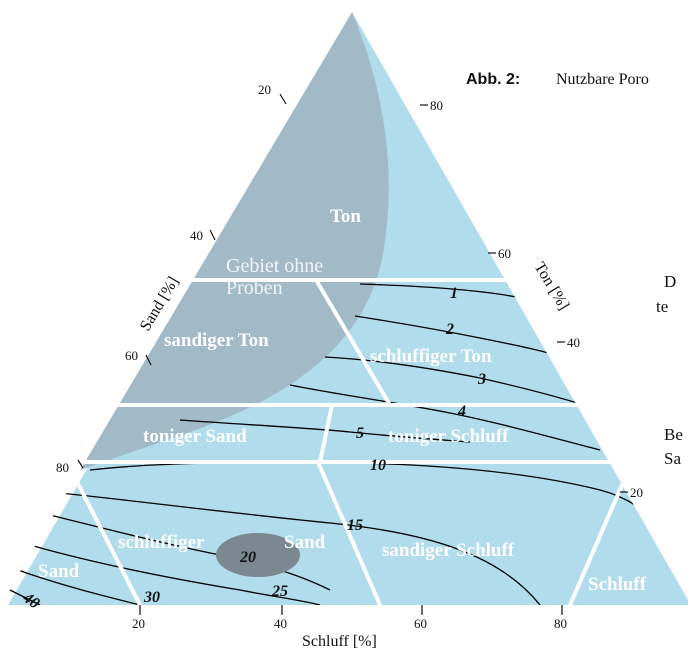 This screenshot has height=649, width=688. Describe the element at coordinates (636, 492) in the screenshot. I see `ton-tick-20: 20` at that location.